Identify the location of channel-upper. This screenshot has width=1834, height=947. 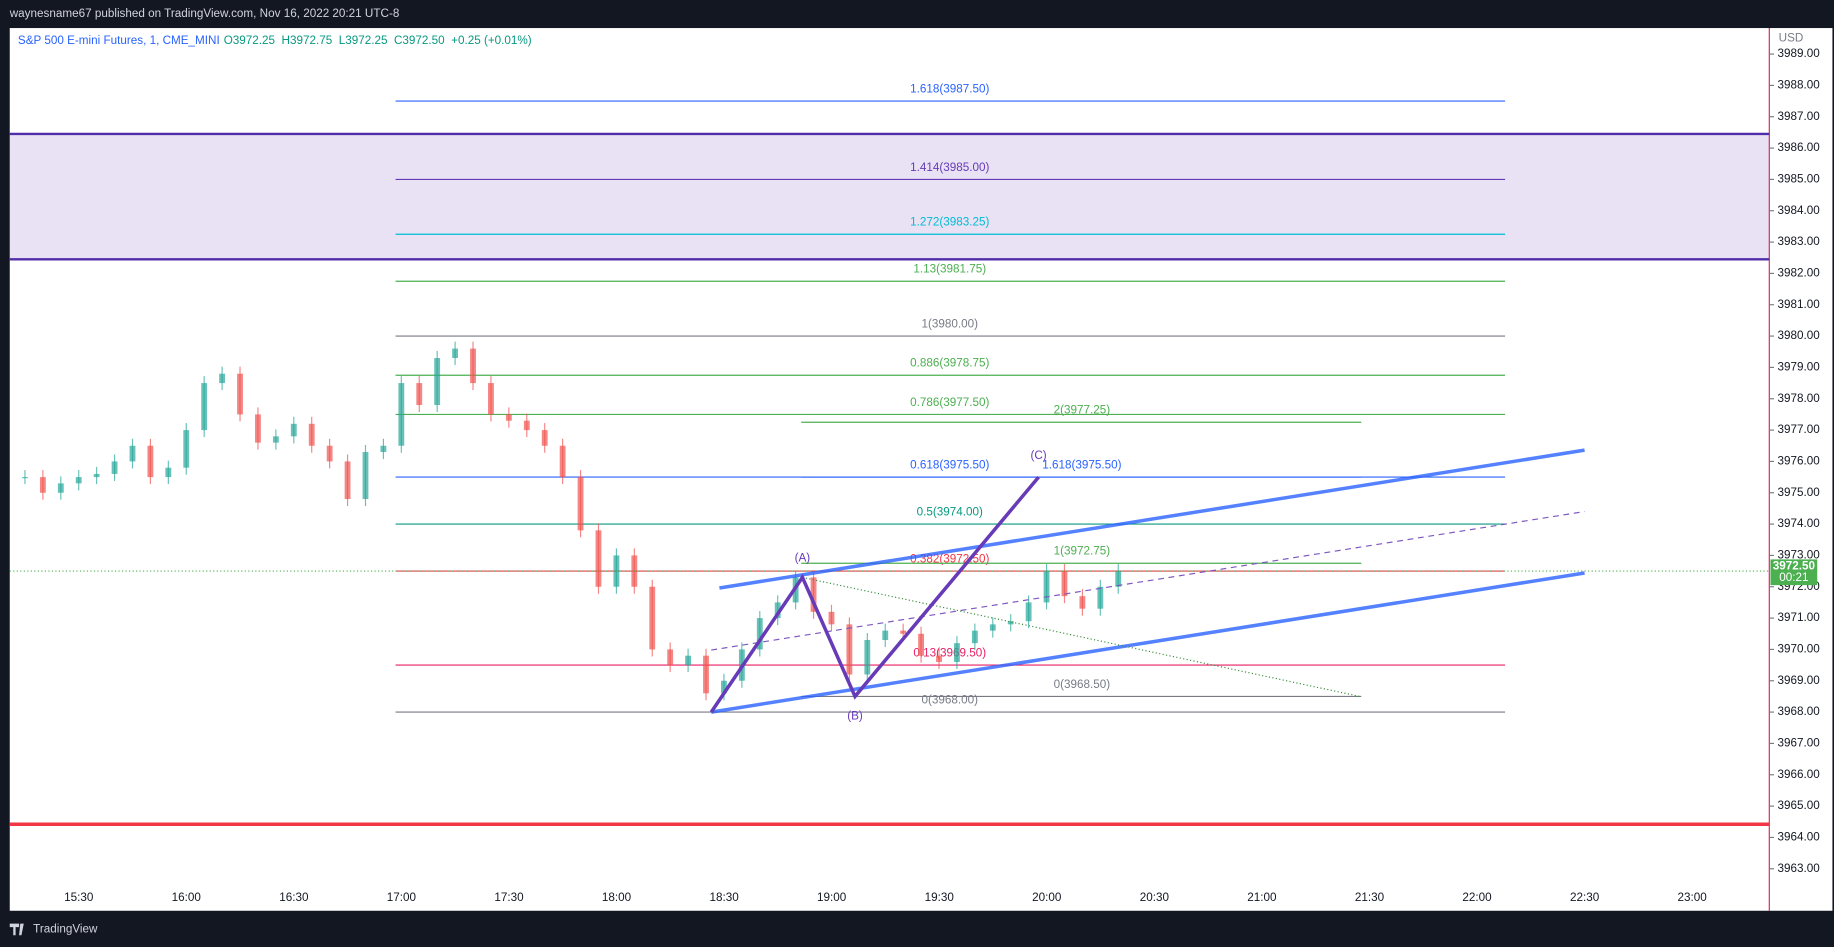
(1152, 519).